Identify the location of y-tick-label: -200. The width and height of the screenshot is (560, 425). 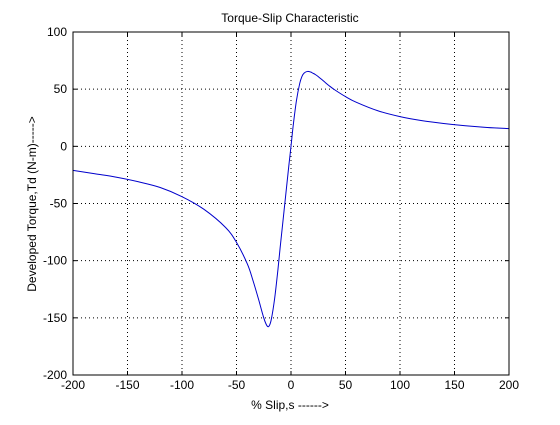
(55, 375).